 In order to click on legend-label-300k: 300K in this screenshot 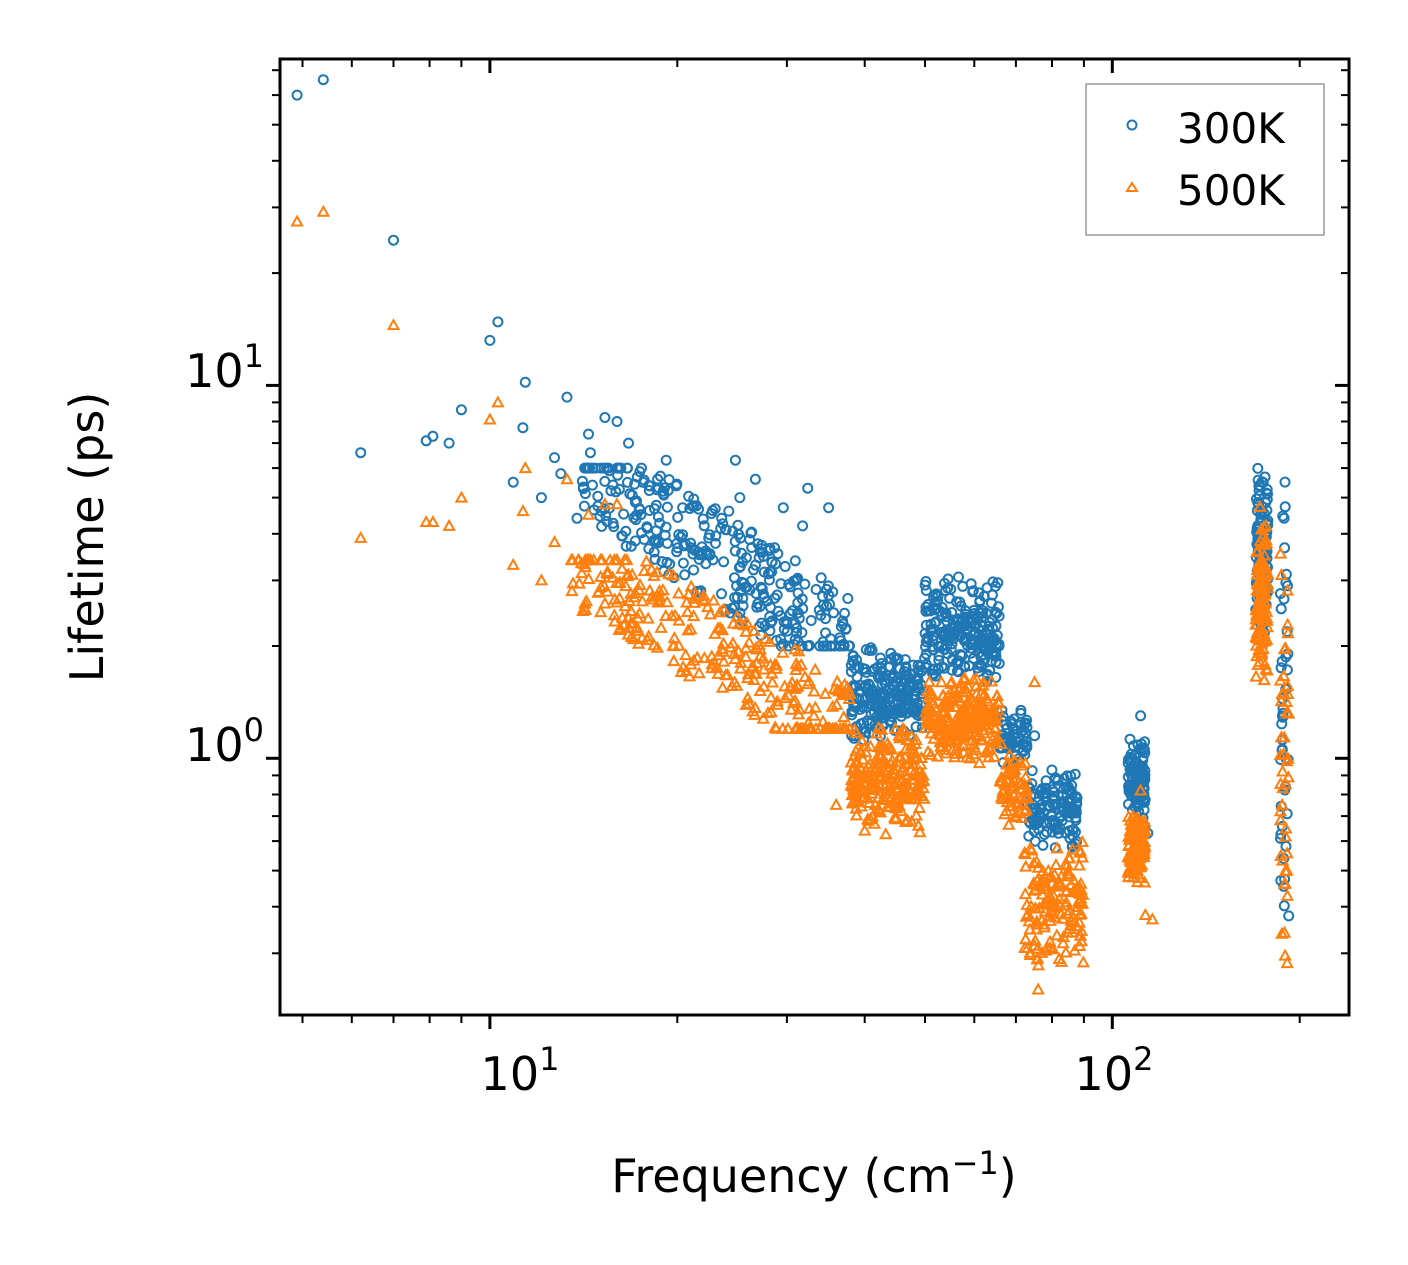, I will do `click(1231, 128)`.